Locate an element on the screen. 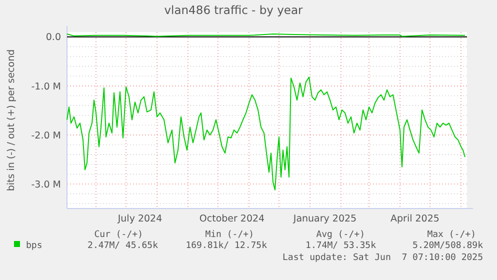  text: 169.81k/ 12.75k is located at coordinates (227, 246).